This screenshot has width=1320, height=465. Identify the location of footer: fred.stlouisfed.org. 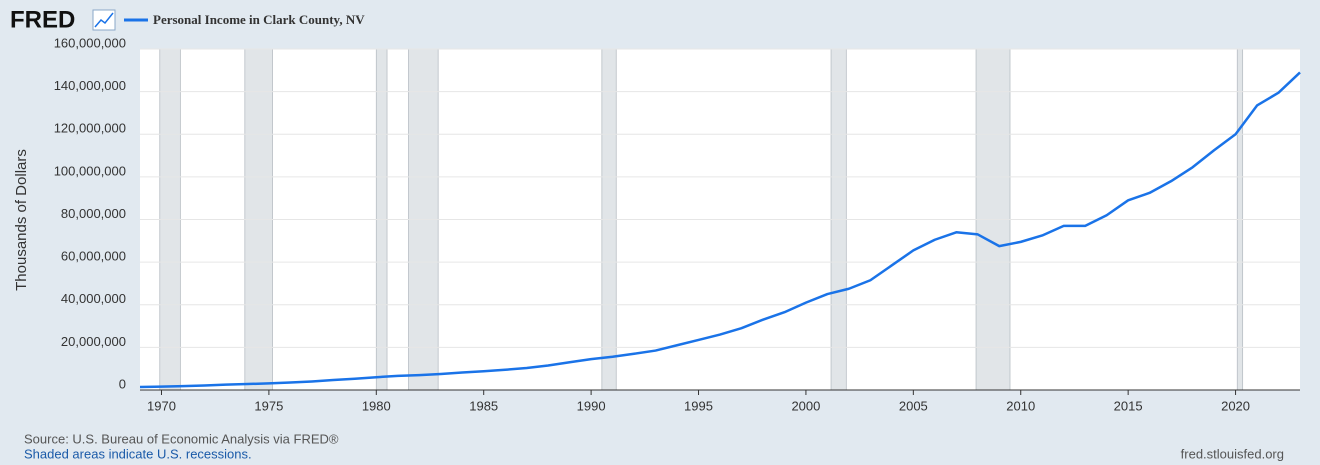
(1232, 453).